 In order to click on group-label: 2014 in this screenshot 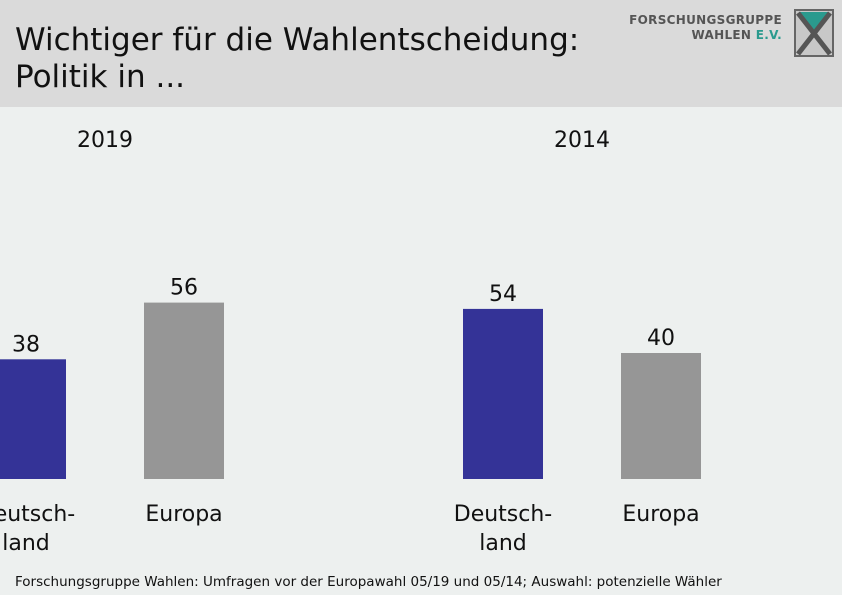, I will do `click(582, 140)`.